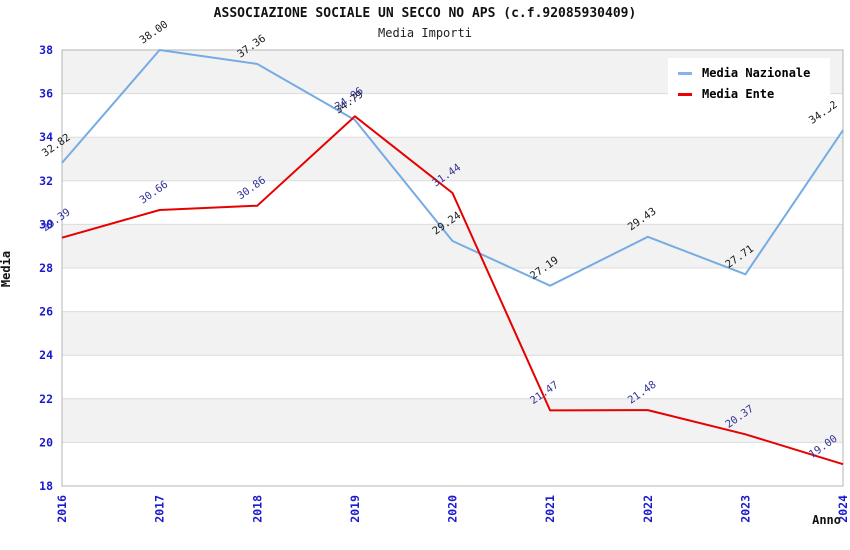 The image size is (850, 550). Describe the element at coordinates (46, 224) in the screenshot. I see `y-tick-label: 30` at that location.